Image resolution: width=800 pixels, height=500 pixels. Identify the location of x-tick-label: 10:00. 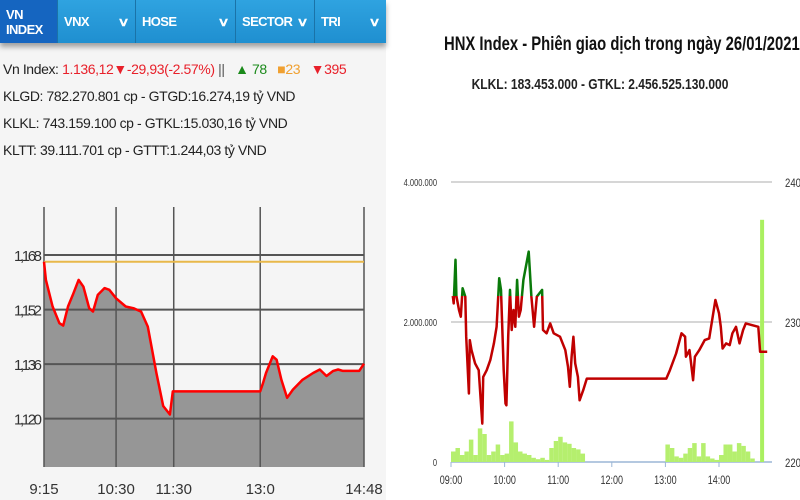
(504, 481).